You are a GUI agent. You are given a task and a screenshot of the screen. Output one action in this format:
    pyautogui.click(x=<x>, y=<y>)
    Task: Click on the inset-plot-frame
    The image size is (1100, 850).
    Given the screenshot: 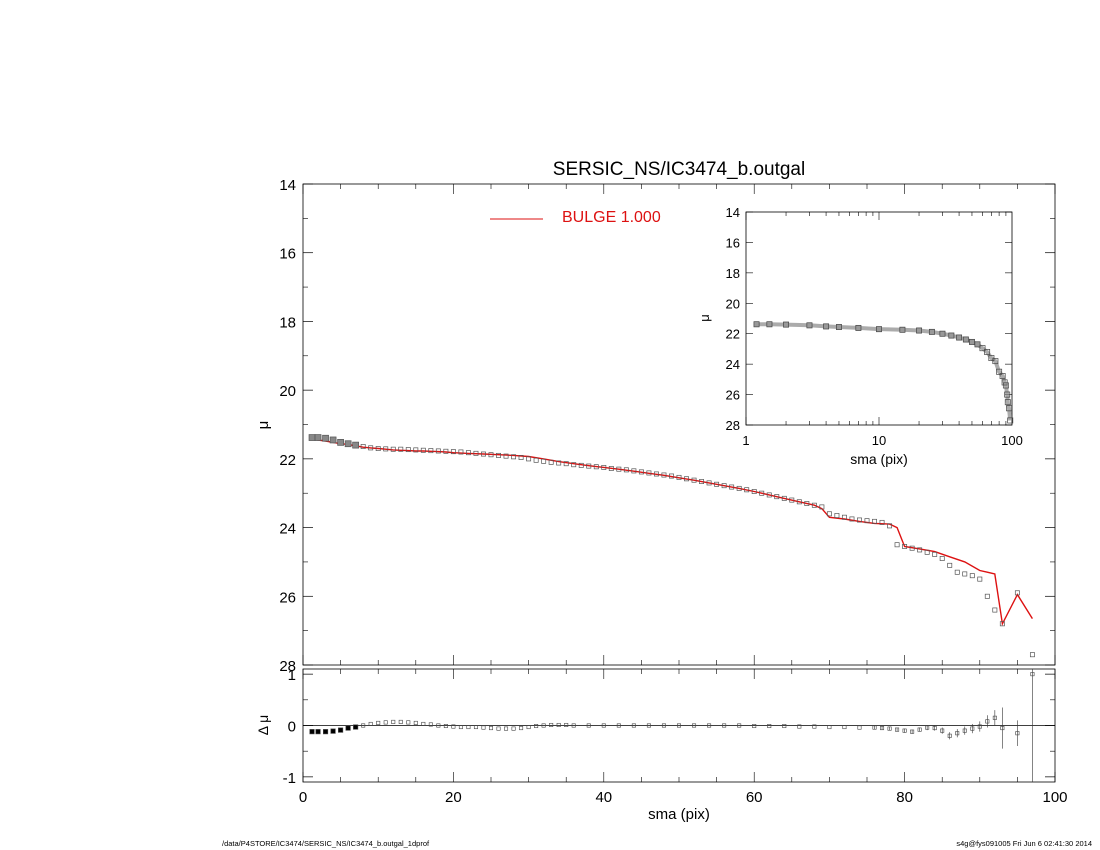 What is the action you would take?
    pyautogui.click(x=879, y=318)
    